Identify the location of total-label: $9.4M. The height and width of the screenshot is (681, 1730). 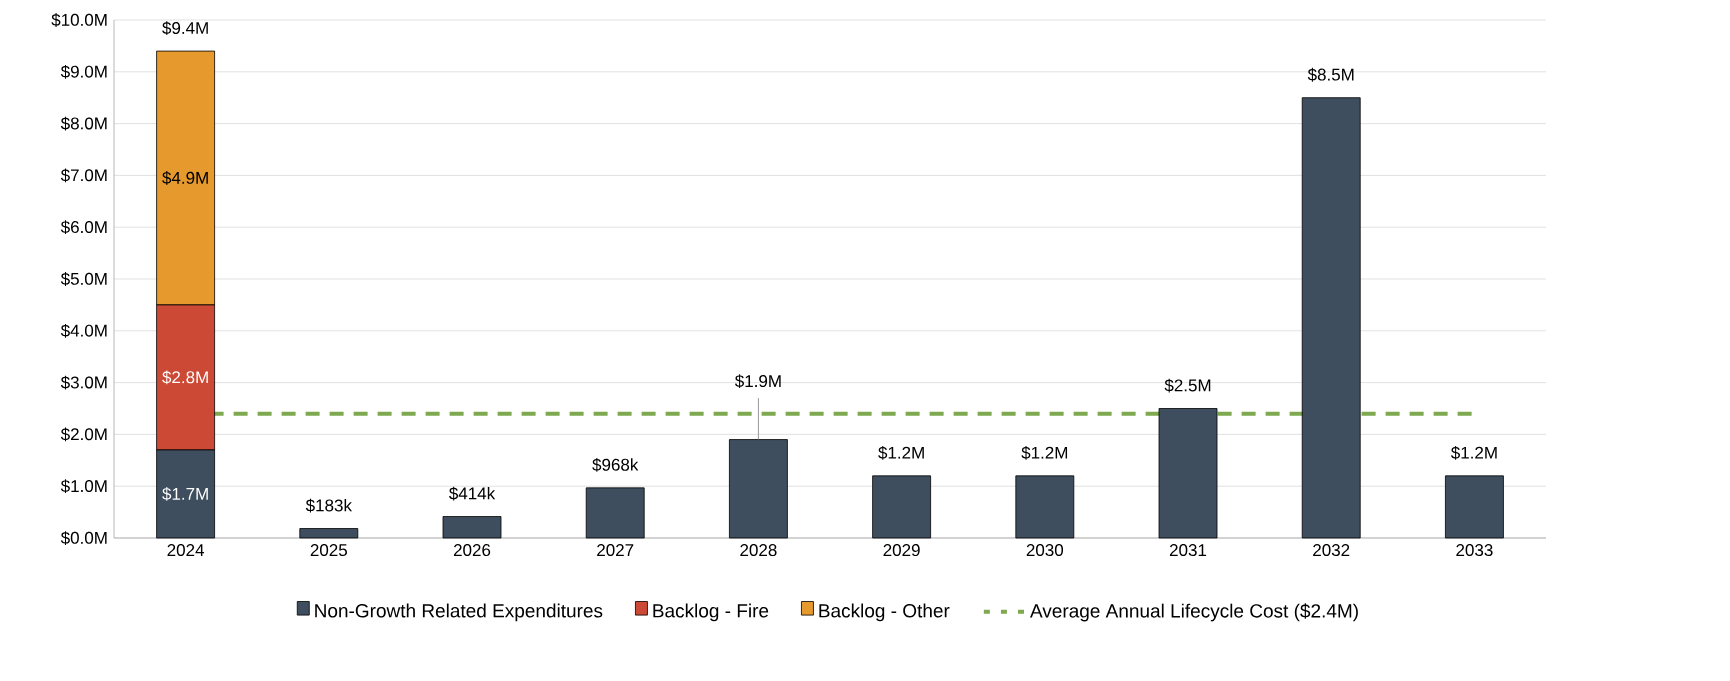
(185, 28).